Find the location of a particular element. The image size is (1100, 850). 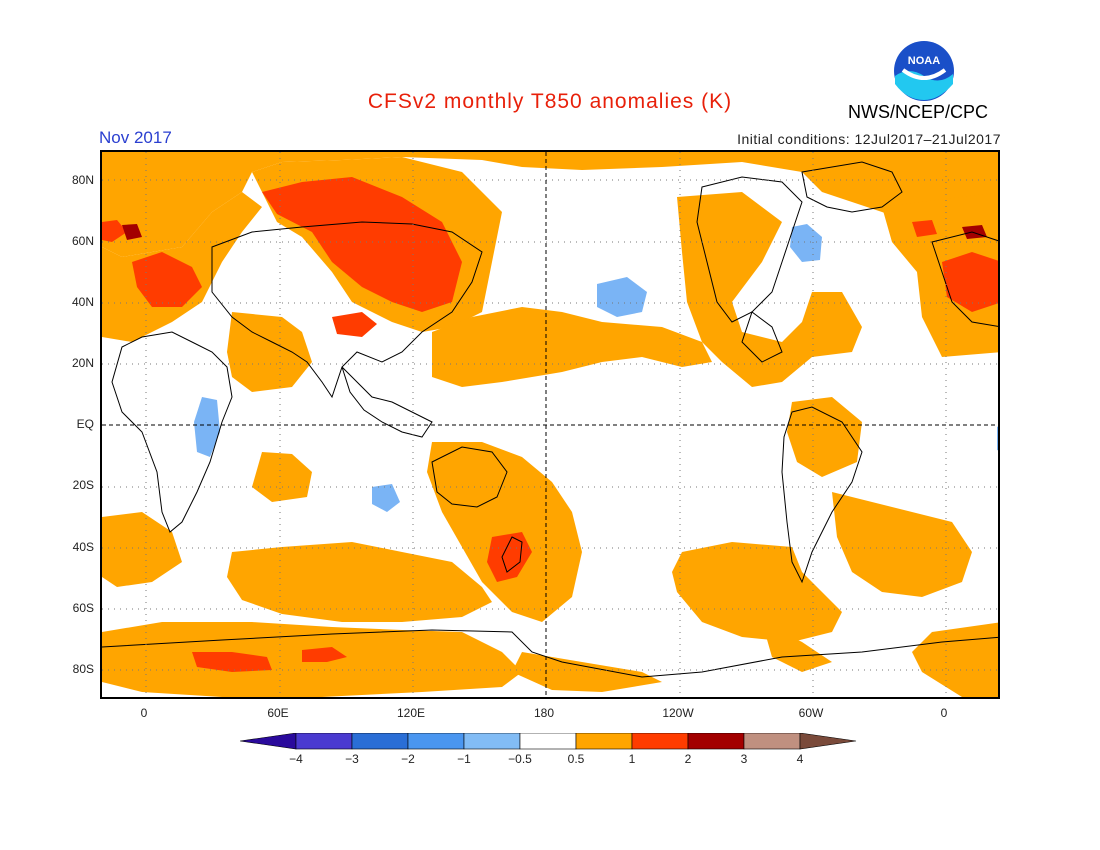

color-scale-bar is located at coordinates (549, 752).